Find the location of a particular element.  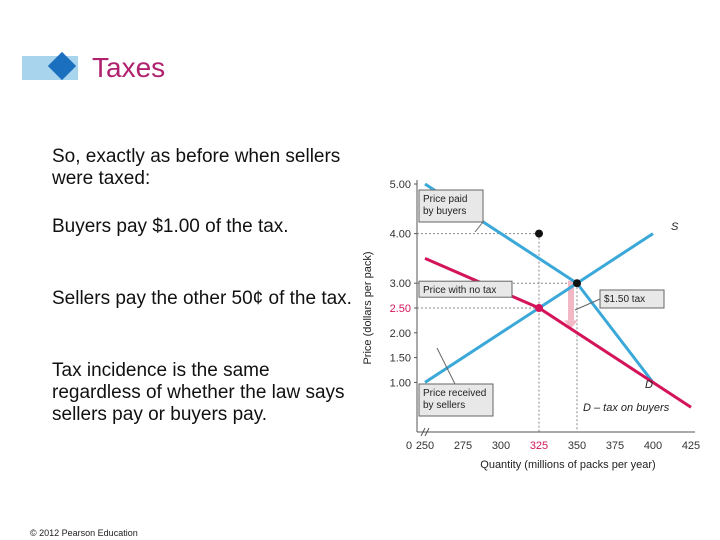

y-tick-label: 4.00 is located at coordinates (400, 235).